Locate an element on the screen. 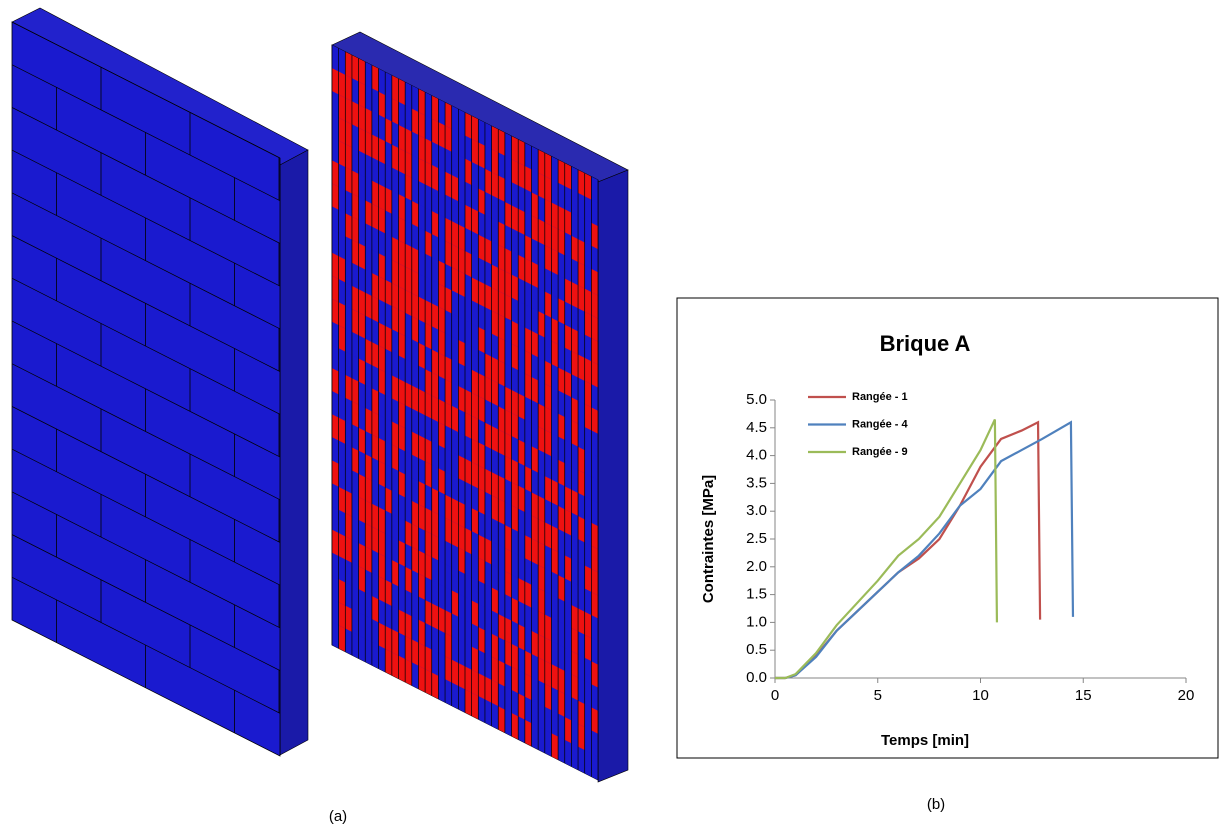 The height and width of the screenshot is (829, 1225). chart-title: Brique A is located at coordinates (925, 343).